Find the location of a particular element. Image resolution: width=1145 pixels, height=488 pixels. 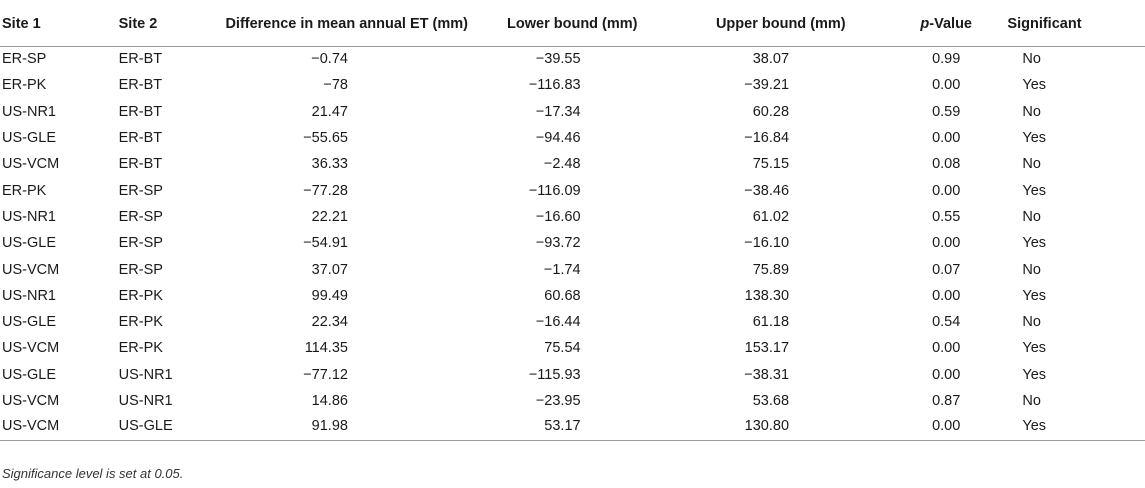

header-site2: Site 2 is located at coordinates (172, 26).